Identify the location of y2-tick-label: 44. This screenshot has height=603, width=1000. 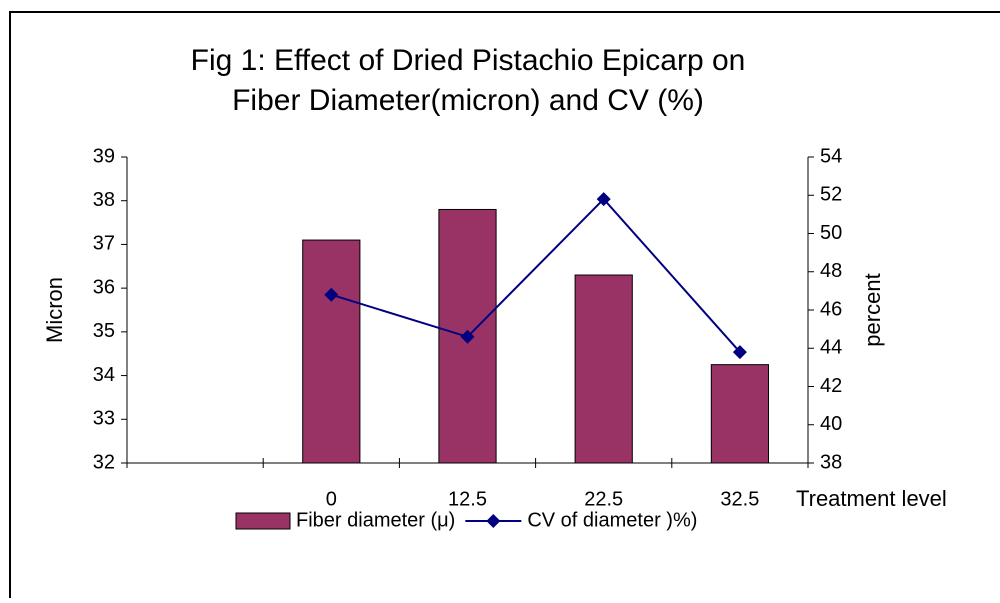
(831, 348).